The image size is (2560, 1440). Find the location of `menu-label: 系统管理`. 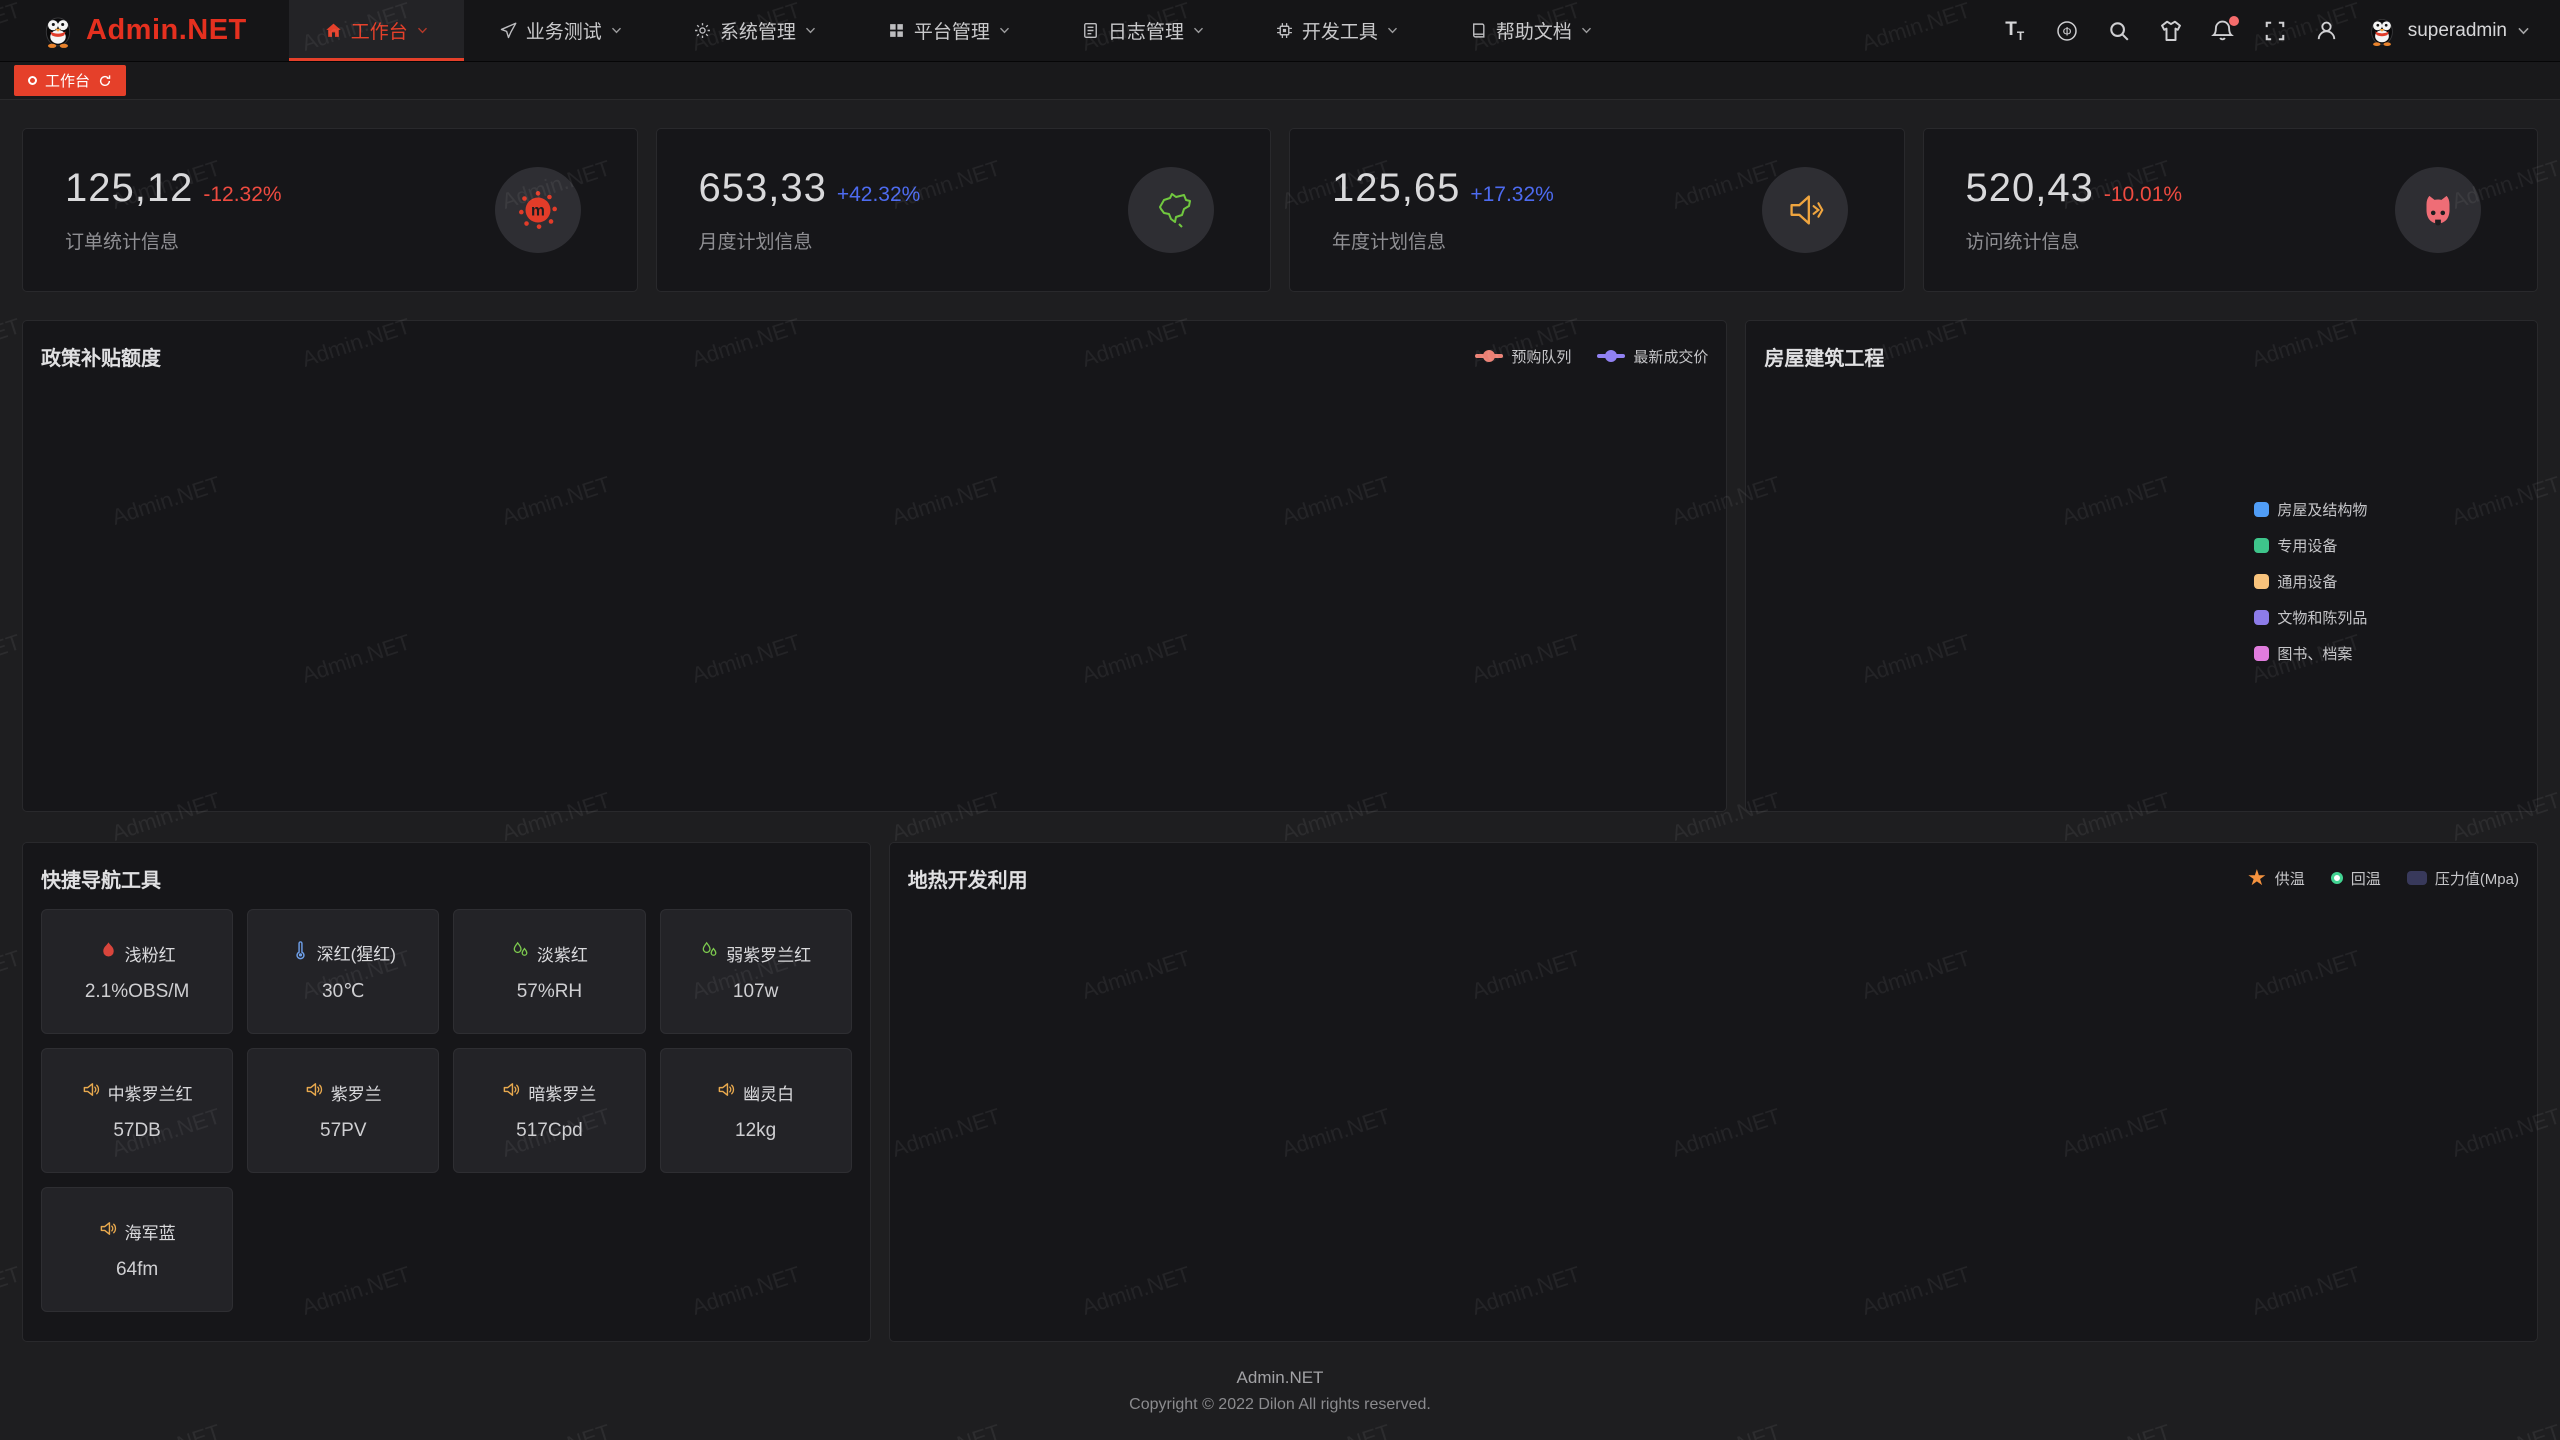

menu-label: 系统管理 is located at coordinates (757, 32).